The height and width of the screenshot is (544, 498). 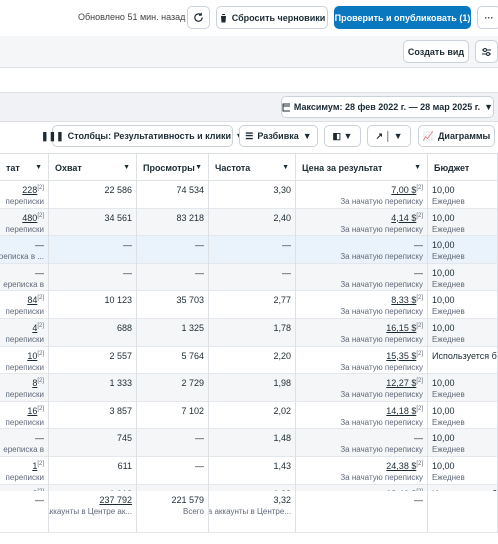 I want to click on cell-subtext: ереписка в, so click(x=23, y=450).